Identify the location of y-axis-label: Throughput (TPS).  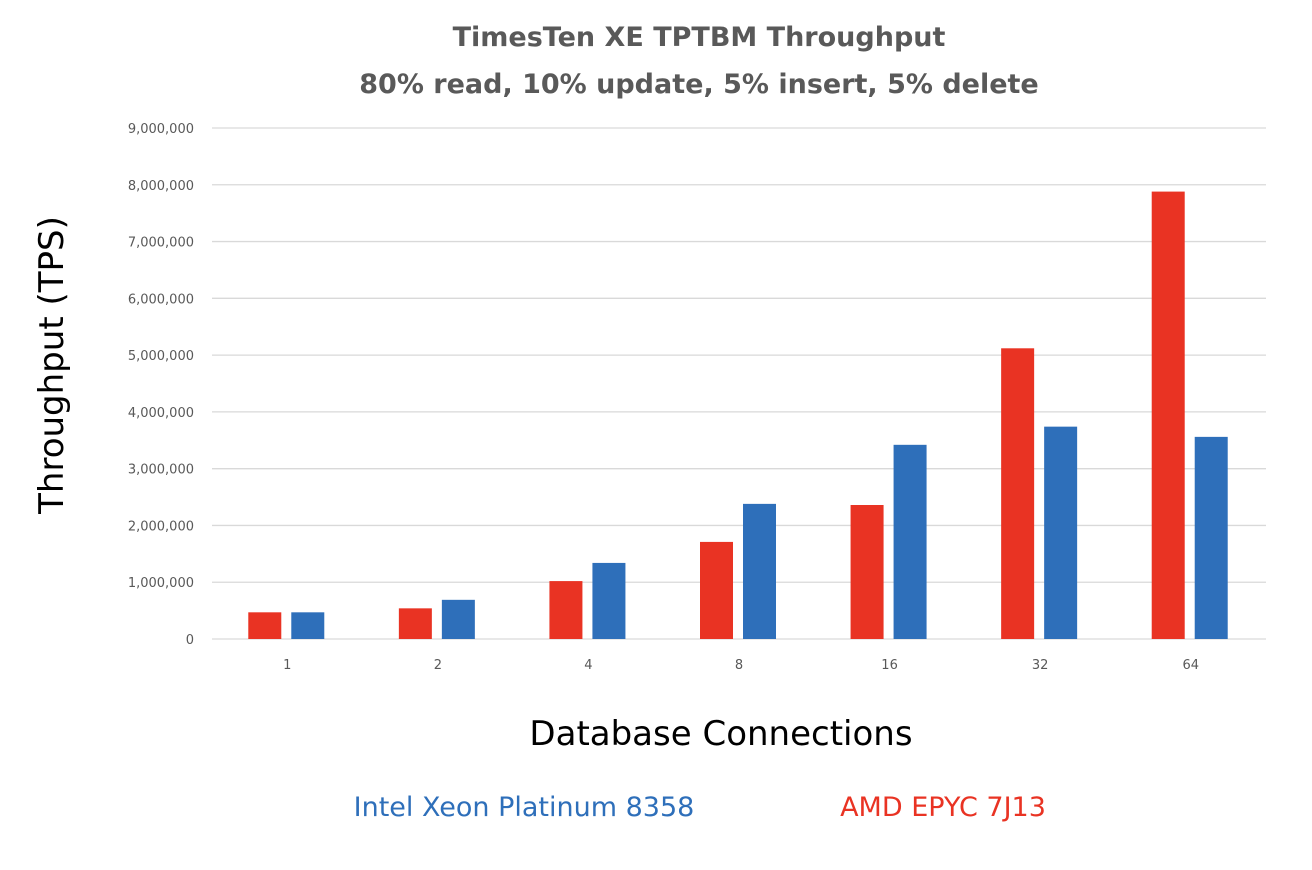
(52, 365).